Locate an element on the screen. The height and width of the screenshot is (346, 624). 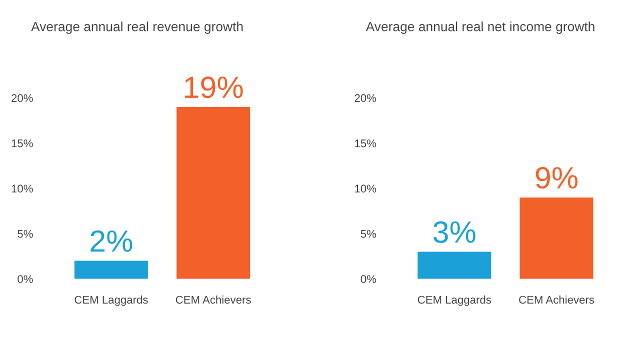
chart-title: Average annual real net income growth is located at coordinates (480, 28).